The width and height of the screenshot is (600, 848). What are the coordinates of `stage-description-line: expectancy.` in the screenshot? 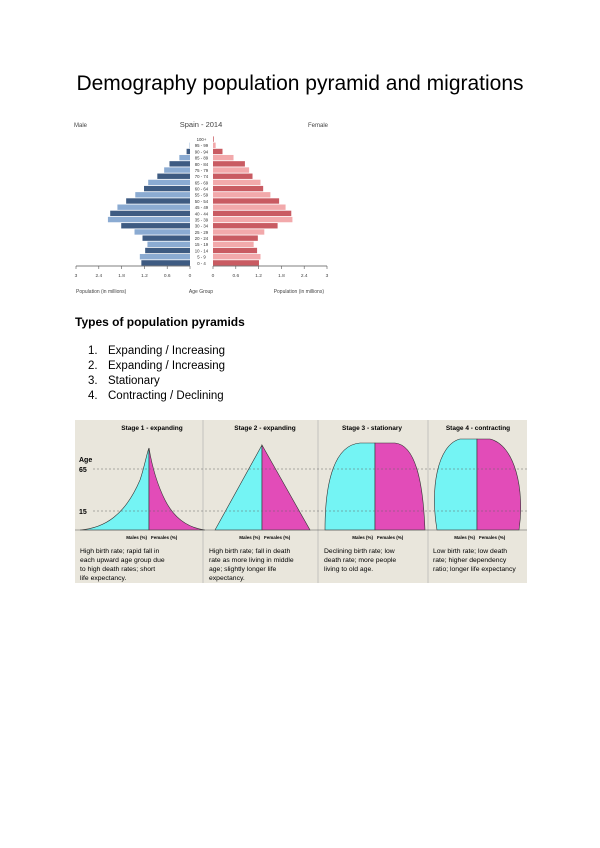 It's located at (227, 578).